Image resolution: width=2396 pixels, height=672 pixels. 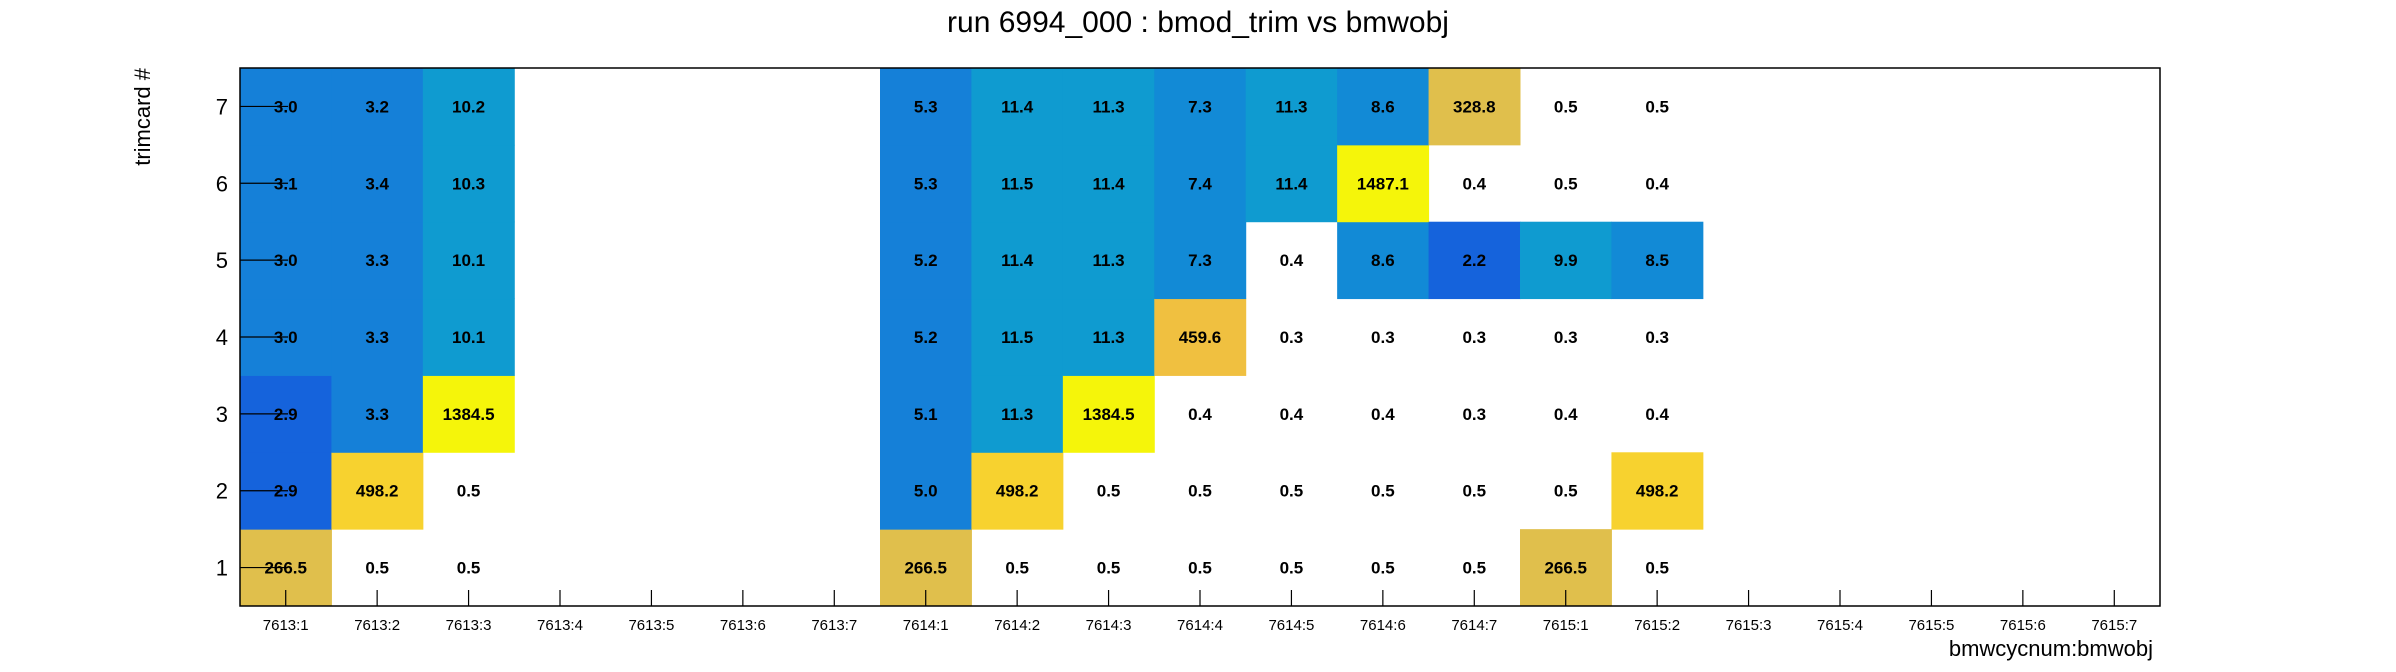 I want to click on x-tick-label: 7613:7, so click(x=834, y=625).